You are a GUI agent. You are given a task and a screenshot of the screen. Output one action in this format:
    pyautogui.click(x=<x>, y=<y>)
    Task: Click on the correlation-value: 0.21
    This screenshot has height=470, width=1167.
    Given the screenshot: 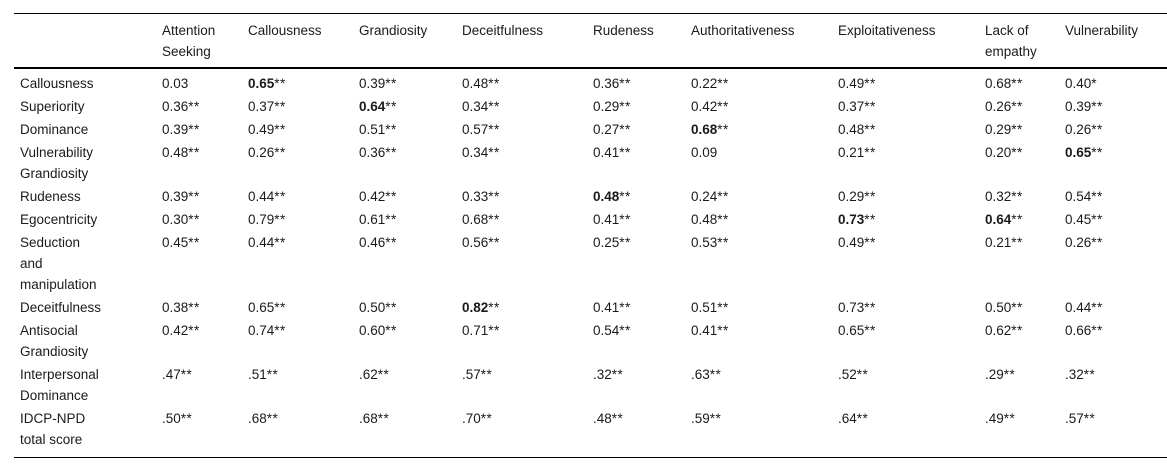 What is the action you would take?
    pyautogui.click(x=851, y=152)
    